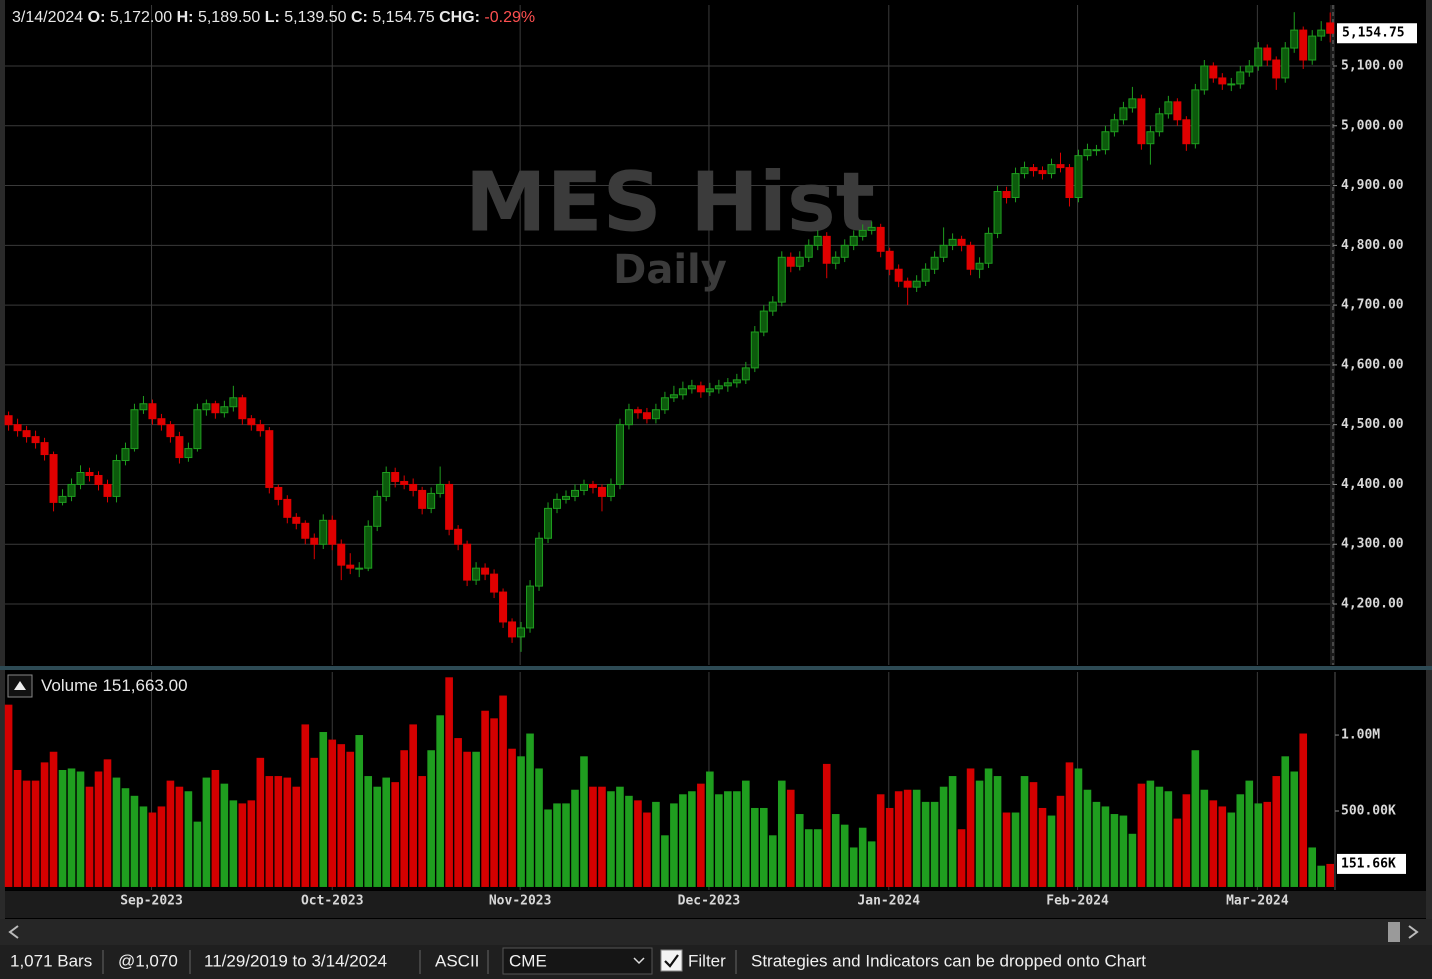 This screenshot has height=979, width=1432. Describe the element at coordinates (716, 932) in the screenshot. I see `scrollbar` at that location.